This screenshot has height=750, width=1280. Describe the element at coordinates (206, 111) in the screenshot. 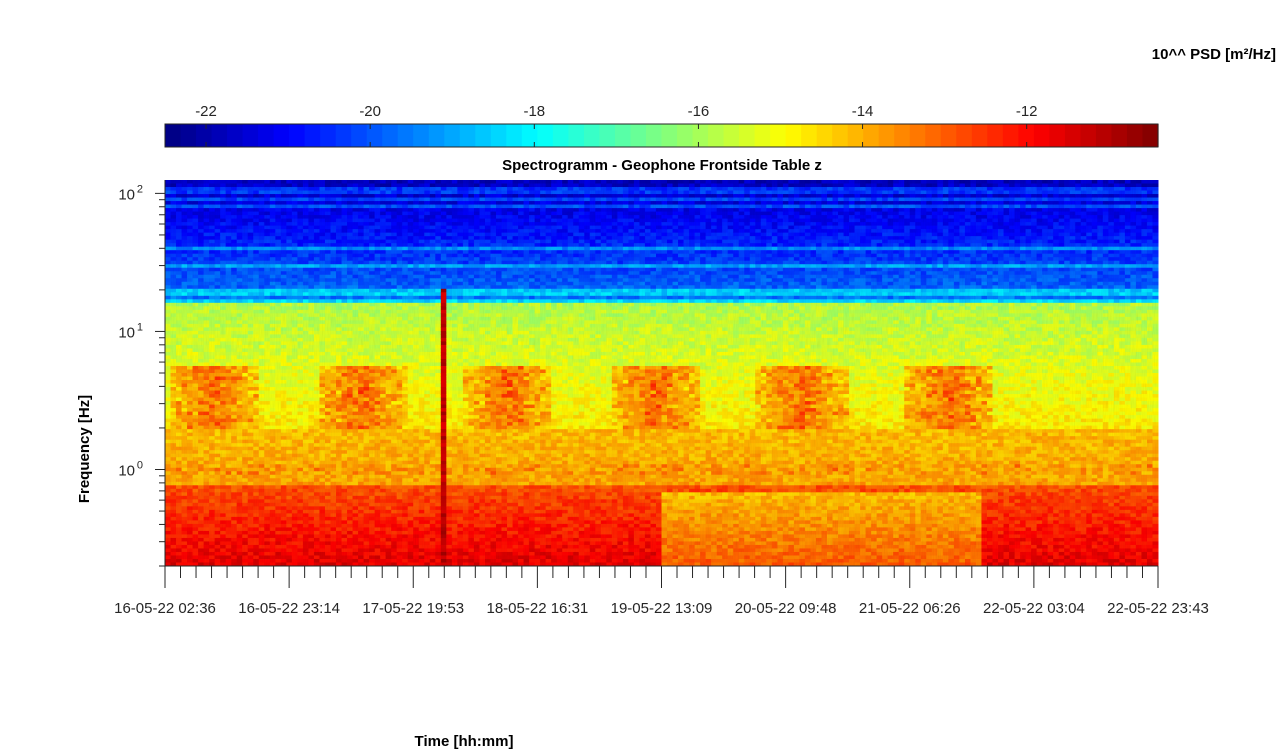

I see `colorbar-tick-label: -22` at that location.